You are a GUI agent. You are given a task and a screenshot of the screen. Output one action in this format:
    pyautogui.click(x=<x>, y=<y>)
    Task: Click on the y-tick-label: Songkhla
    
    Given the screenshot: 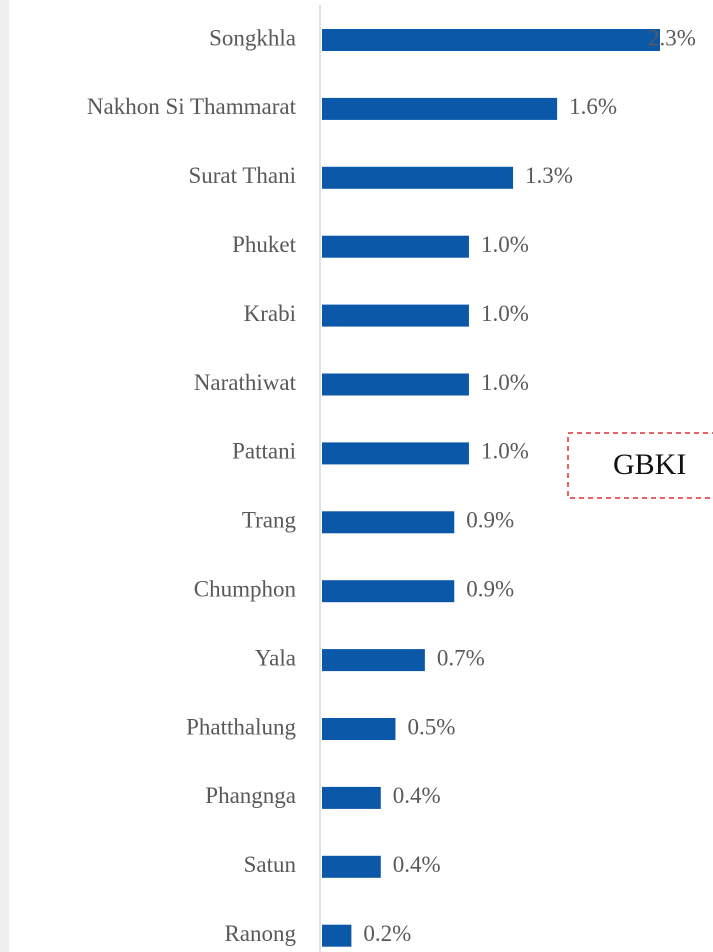 What is the action you would take?
    pyautogui.click(x=252, y=37)
    